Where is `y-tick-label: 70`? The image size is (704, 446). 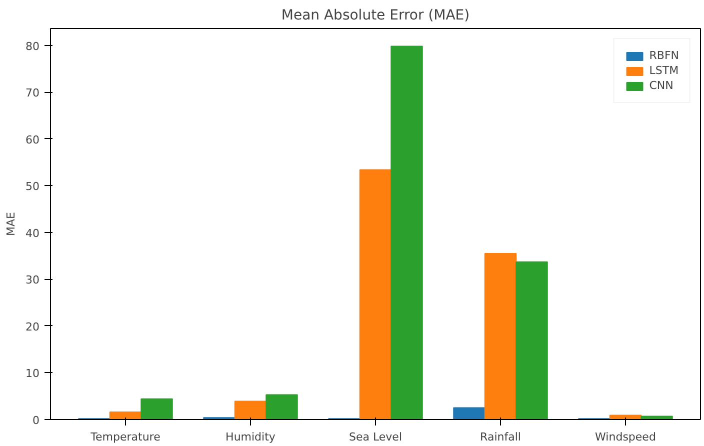
y-tick-label: 70 is located at coordinates (33, 93).